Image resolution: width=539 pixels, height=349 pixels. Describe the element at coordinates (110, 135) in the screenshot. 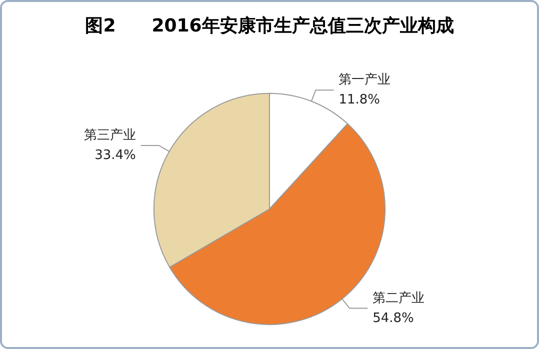

I see `slice-label: 第三产业` at that location.